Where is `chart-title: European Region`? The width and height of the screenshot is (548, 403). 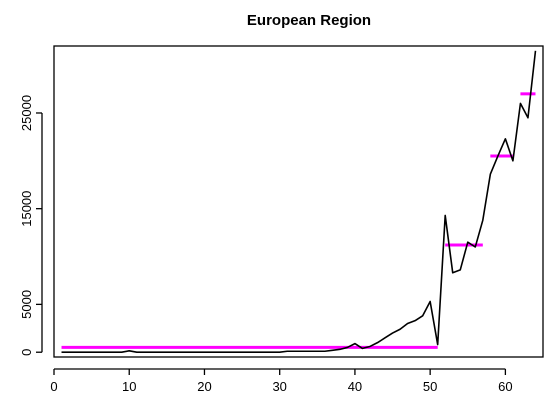 chart-title: European Region is located at coordinates (309, 20).